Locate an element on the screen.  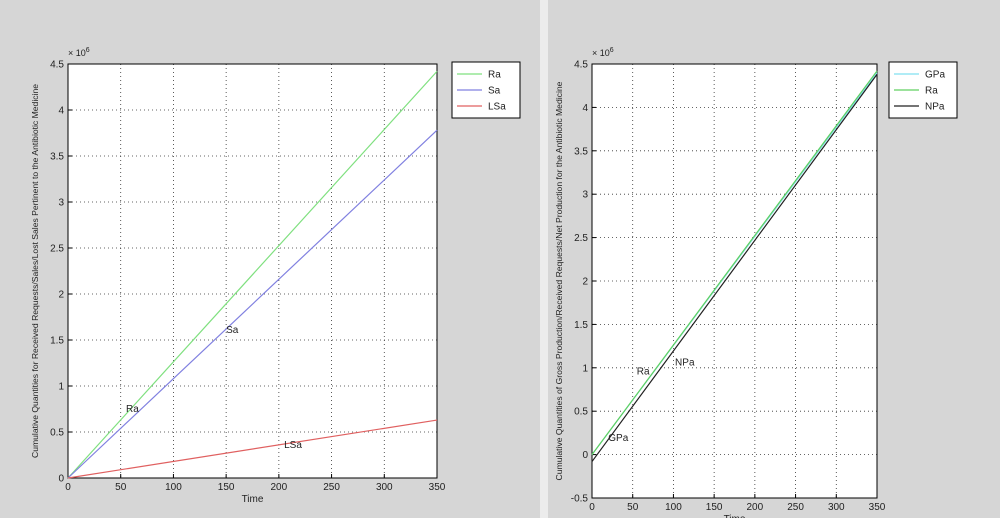
annotation: GPa is located at coordinates (618, 438).